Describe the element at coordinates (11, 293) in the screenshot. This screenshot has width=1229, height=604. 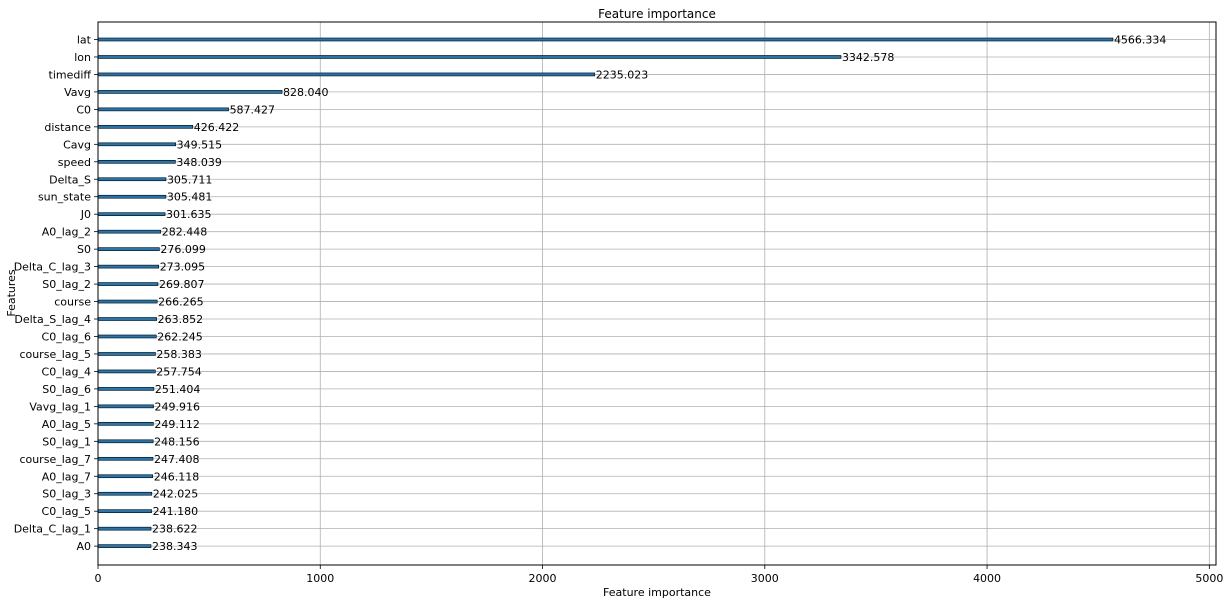
I see `y-axis-label: Features` at that location.